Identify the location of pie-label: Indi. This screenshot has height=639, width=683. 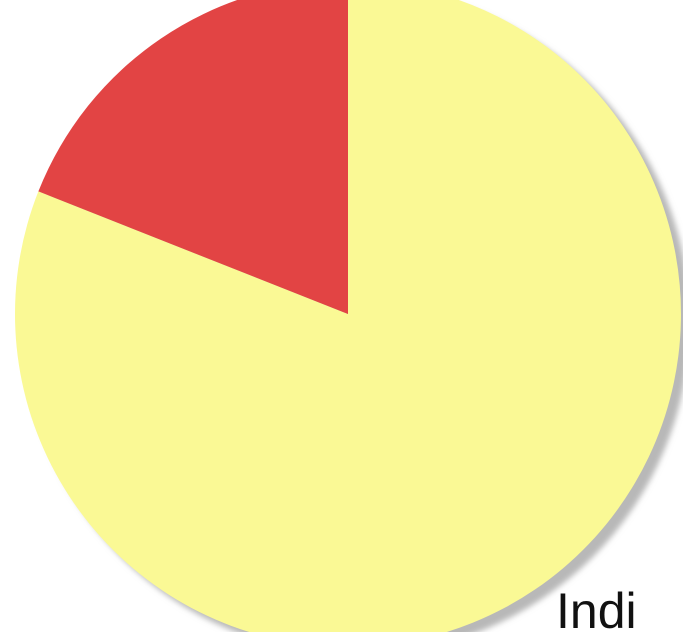
(596, 611).